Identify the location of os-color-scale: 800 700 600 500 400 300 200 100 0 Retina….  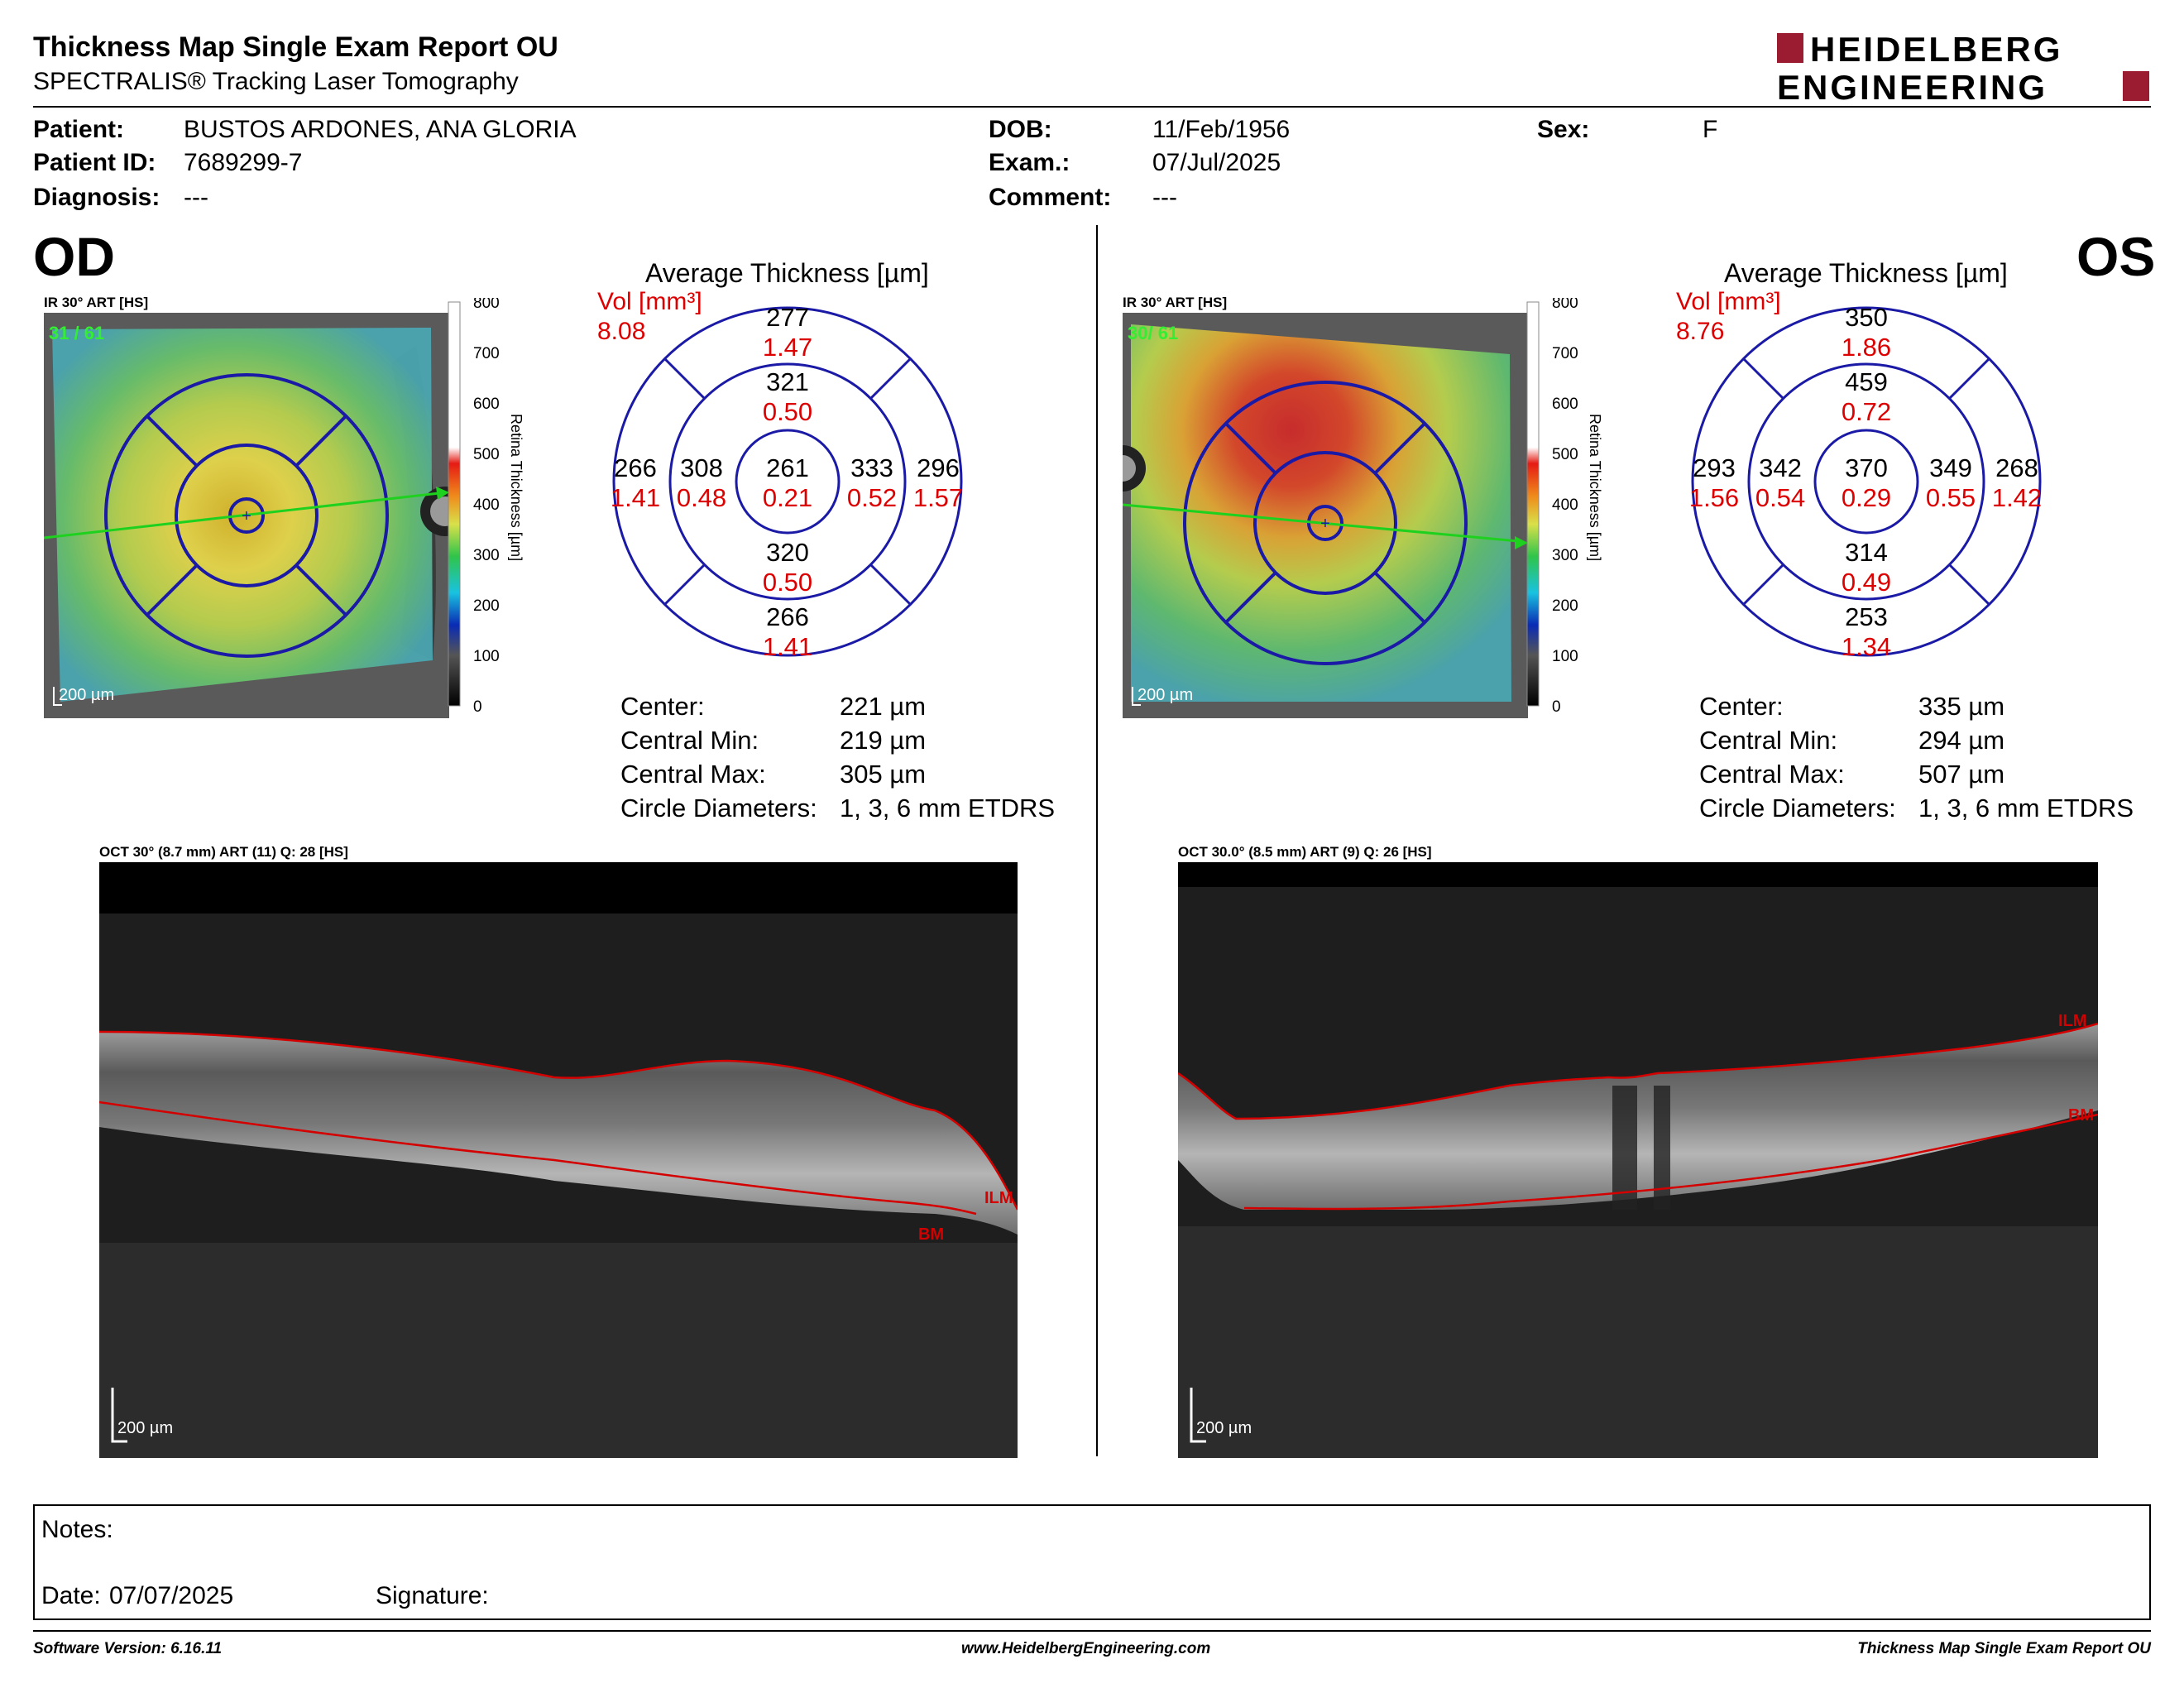
(1564, 507).